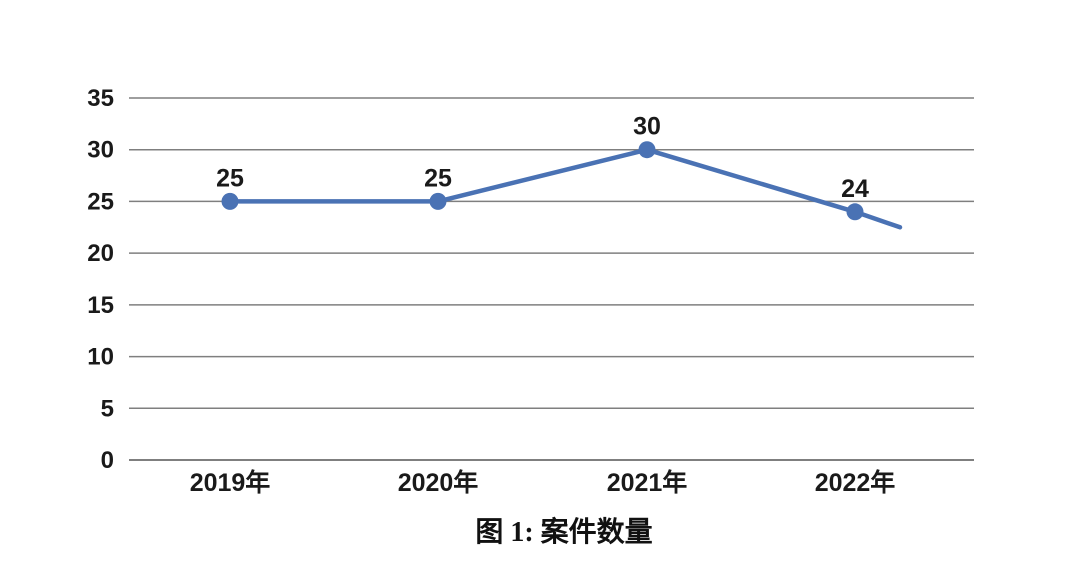 This screenshot has height=566, width=1080. What do you see at coordinates (100, 253) in the screenshot?
I see `y-tick-label: 20` at bounding box center [100, 253].